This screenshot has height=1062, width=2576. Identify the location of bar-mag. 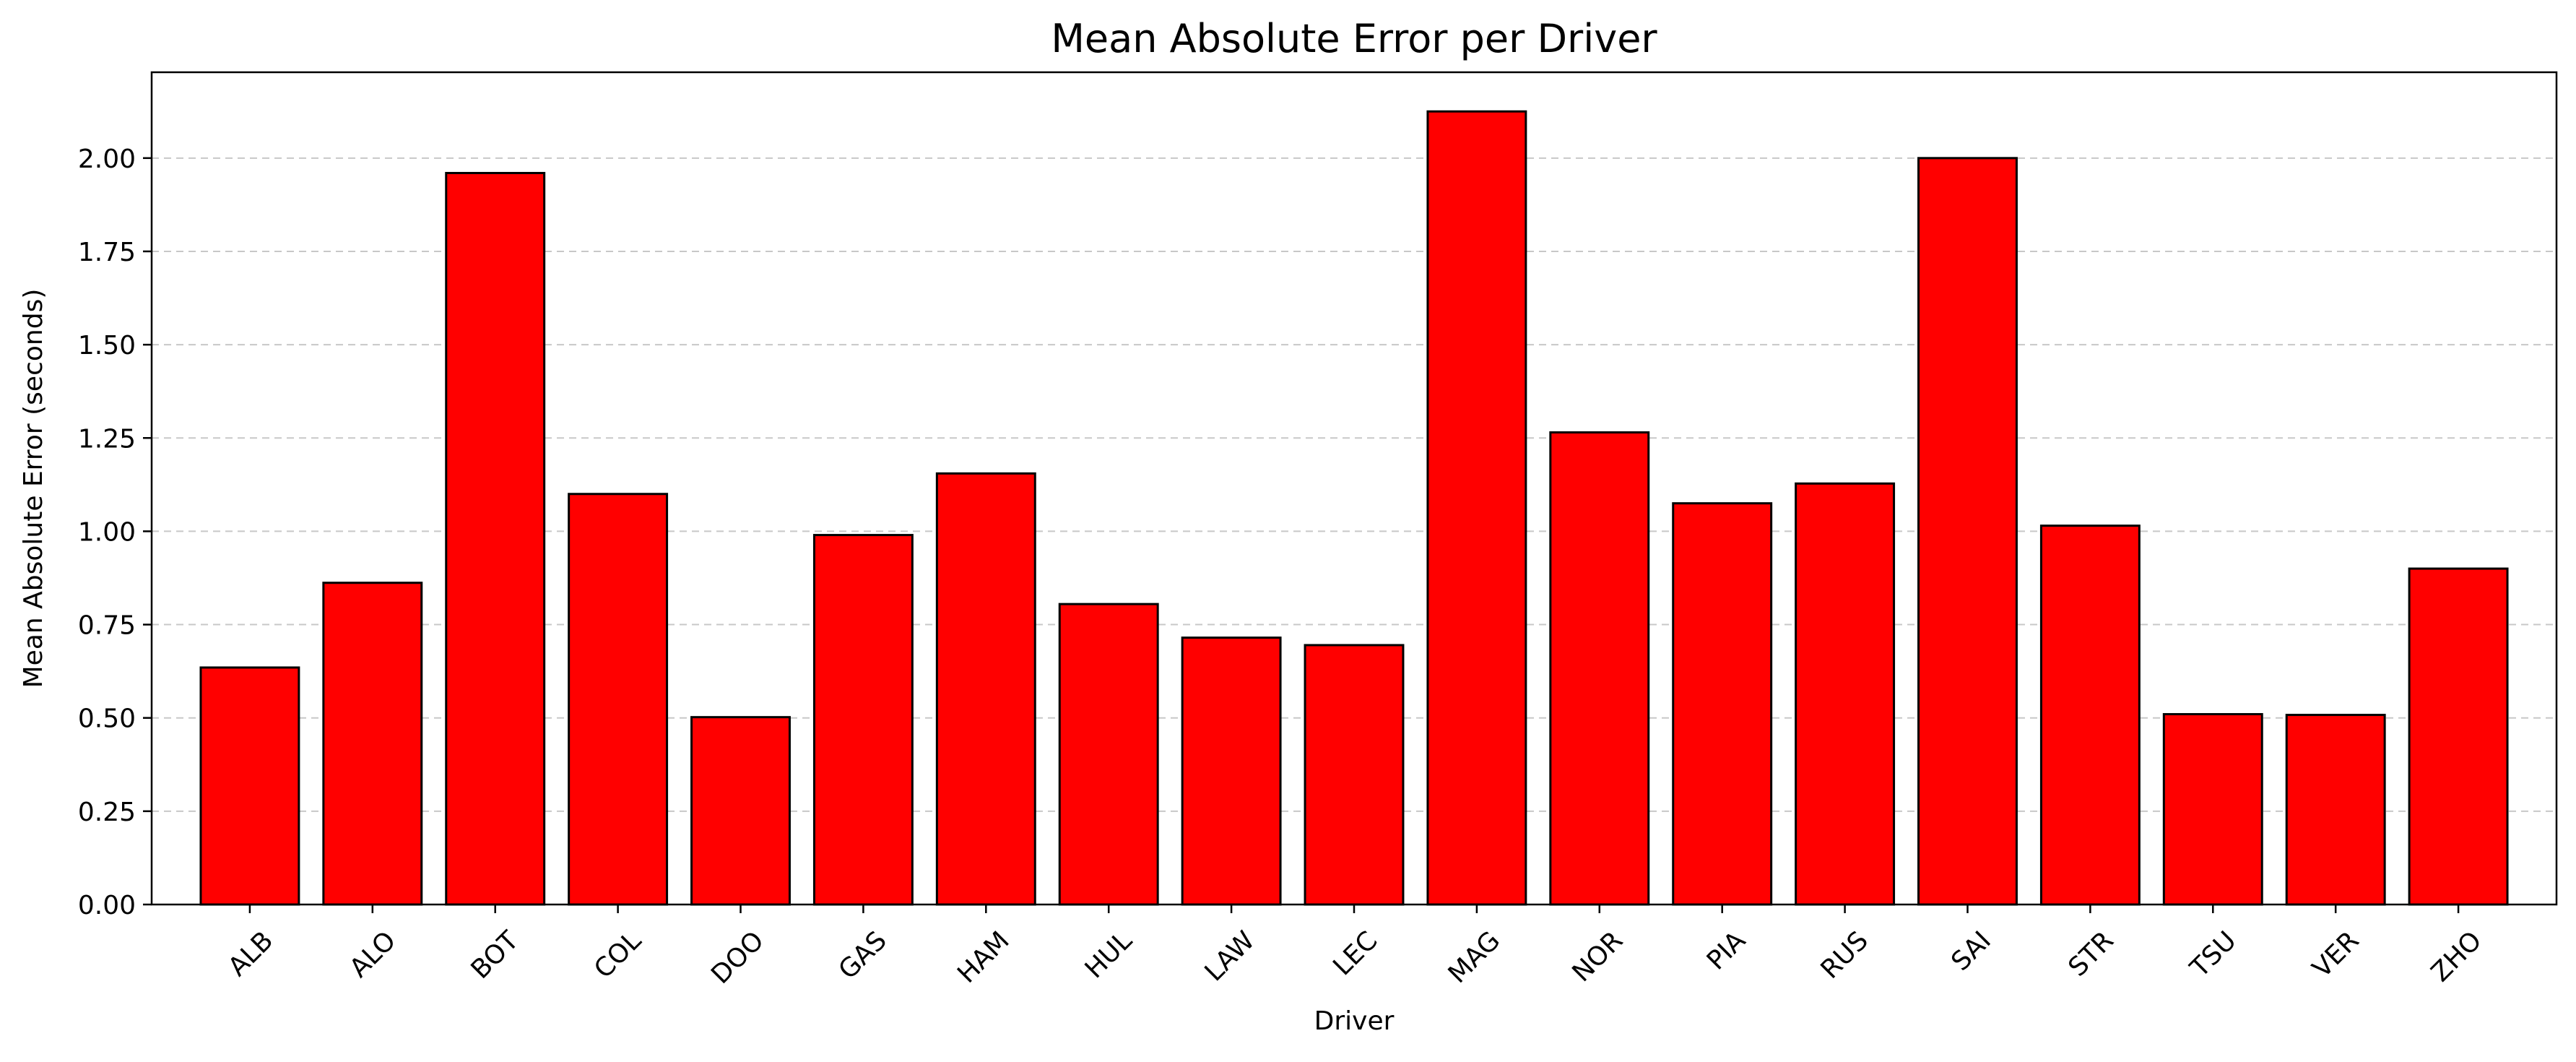
(1476, 508).